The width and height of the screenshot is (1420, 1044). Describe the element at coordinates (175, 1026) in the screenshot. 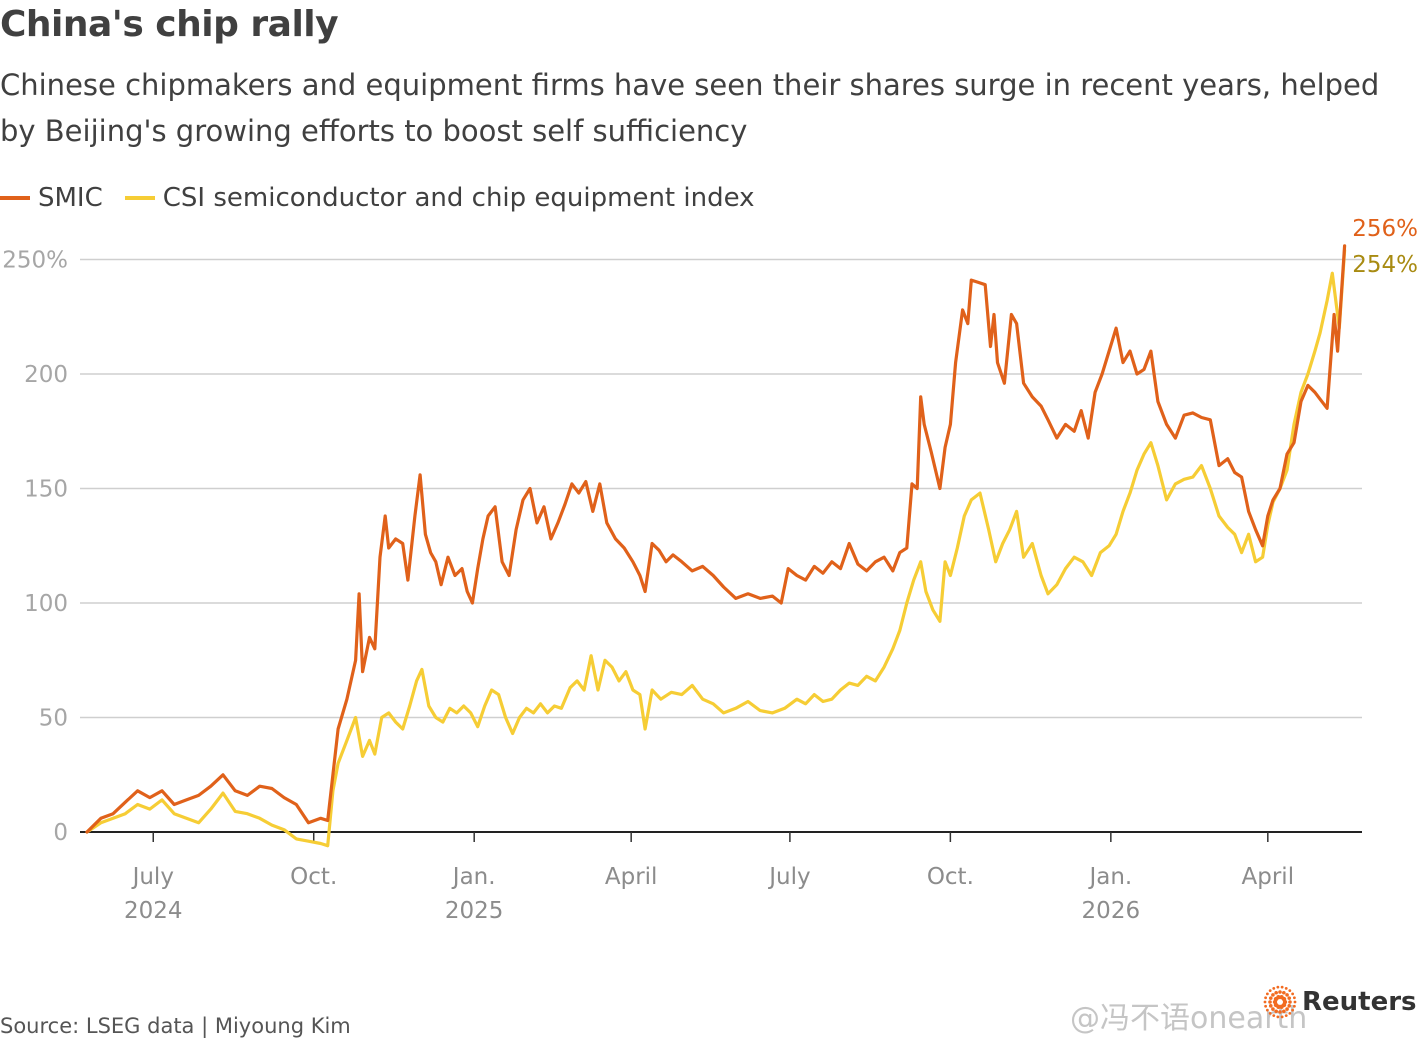

I see `source-note: Source: LSEG data | Miyoung Kim` at that location.